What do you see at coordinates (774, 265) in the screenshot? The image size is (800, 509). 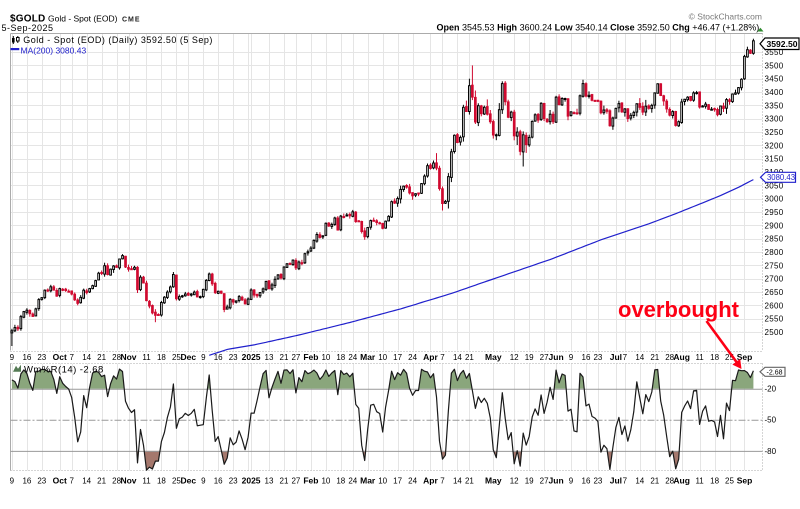 I see `svg-text: 2750` at bounding box center [774, 265].